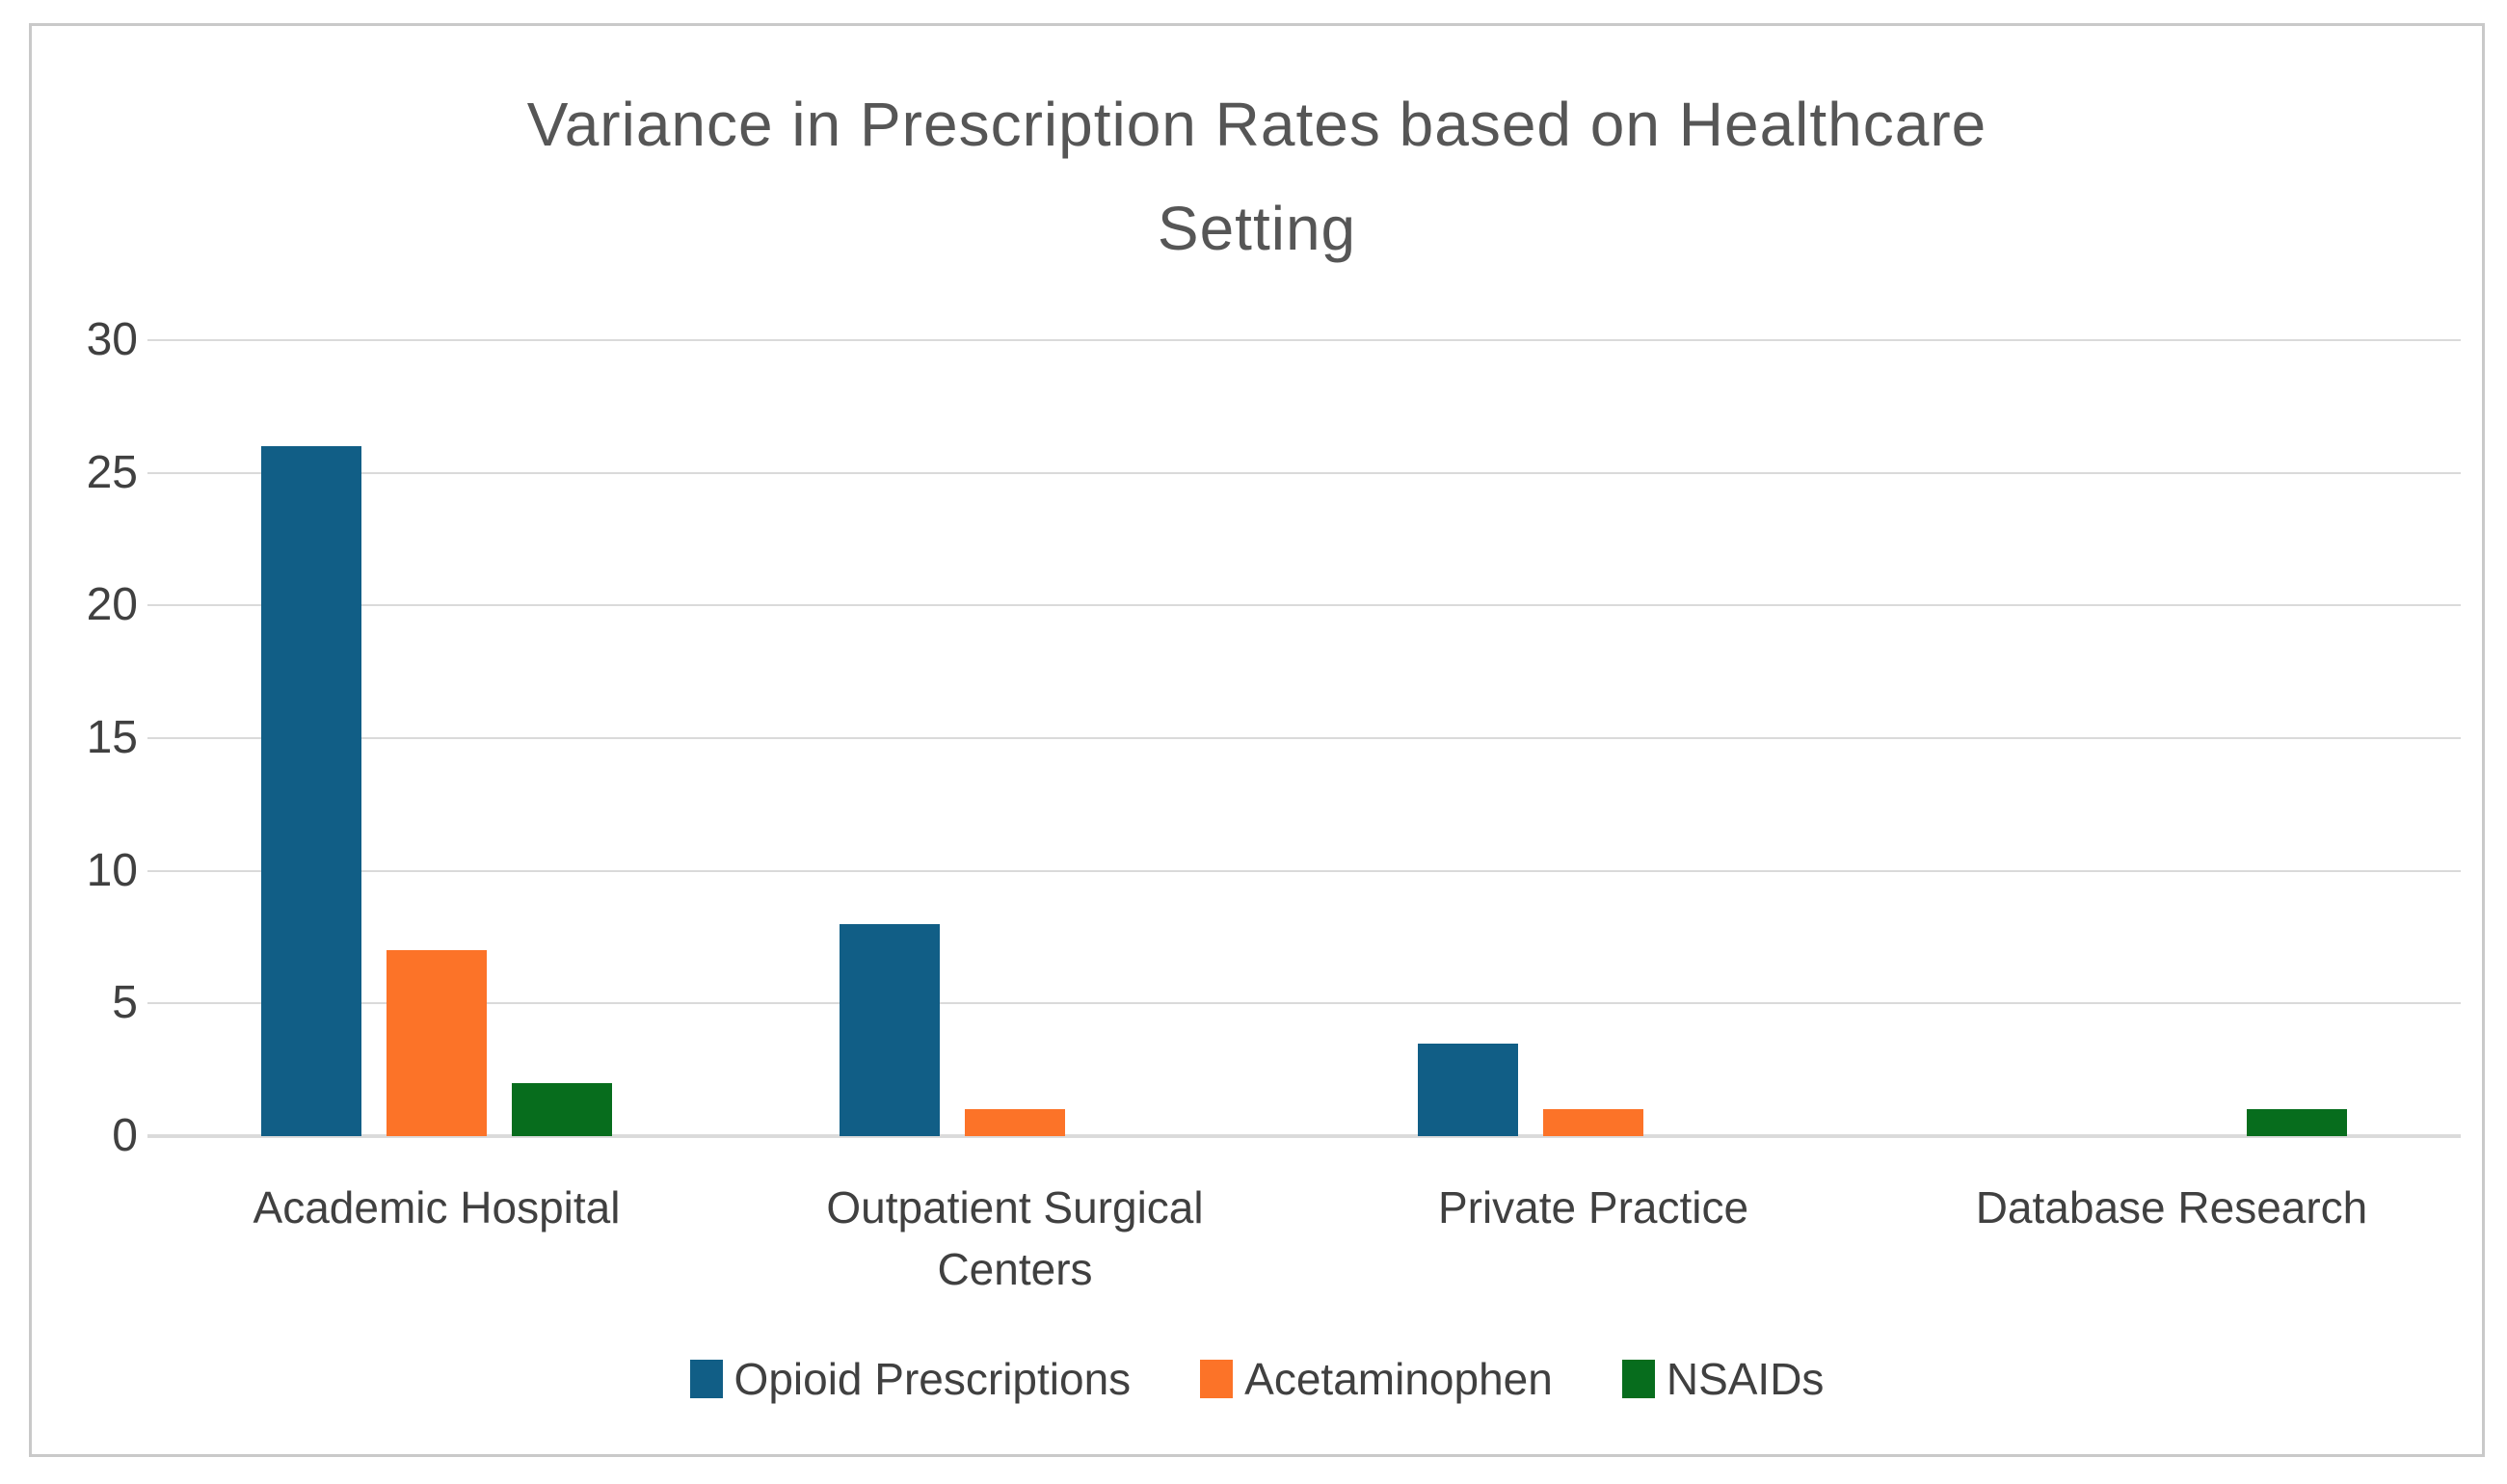 The image size is (2507, 1484). I want to click on legend: Opioid Prescriptions Acetaminophen NSAIDs, so click(1257, 1379).